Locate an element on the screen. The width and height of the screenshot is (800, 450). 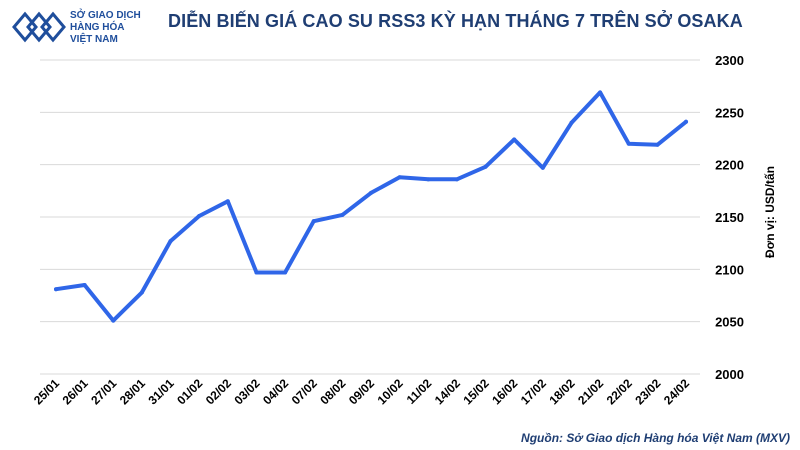
logo-diamond-icon is located at coordinates (39, 27).